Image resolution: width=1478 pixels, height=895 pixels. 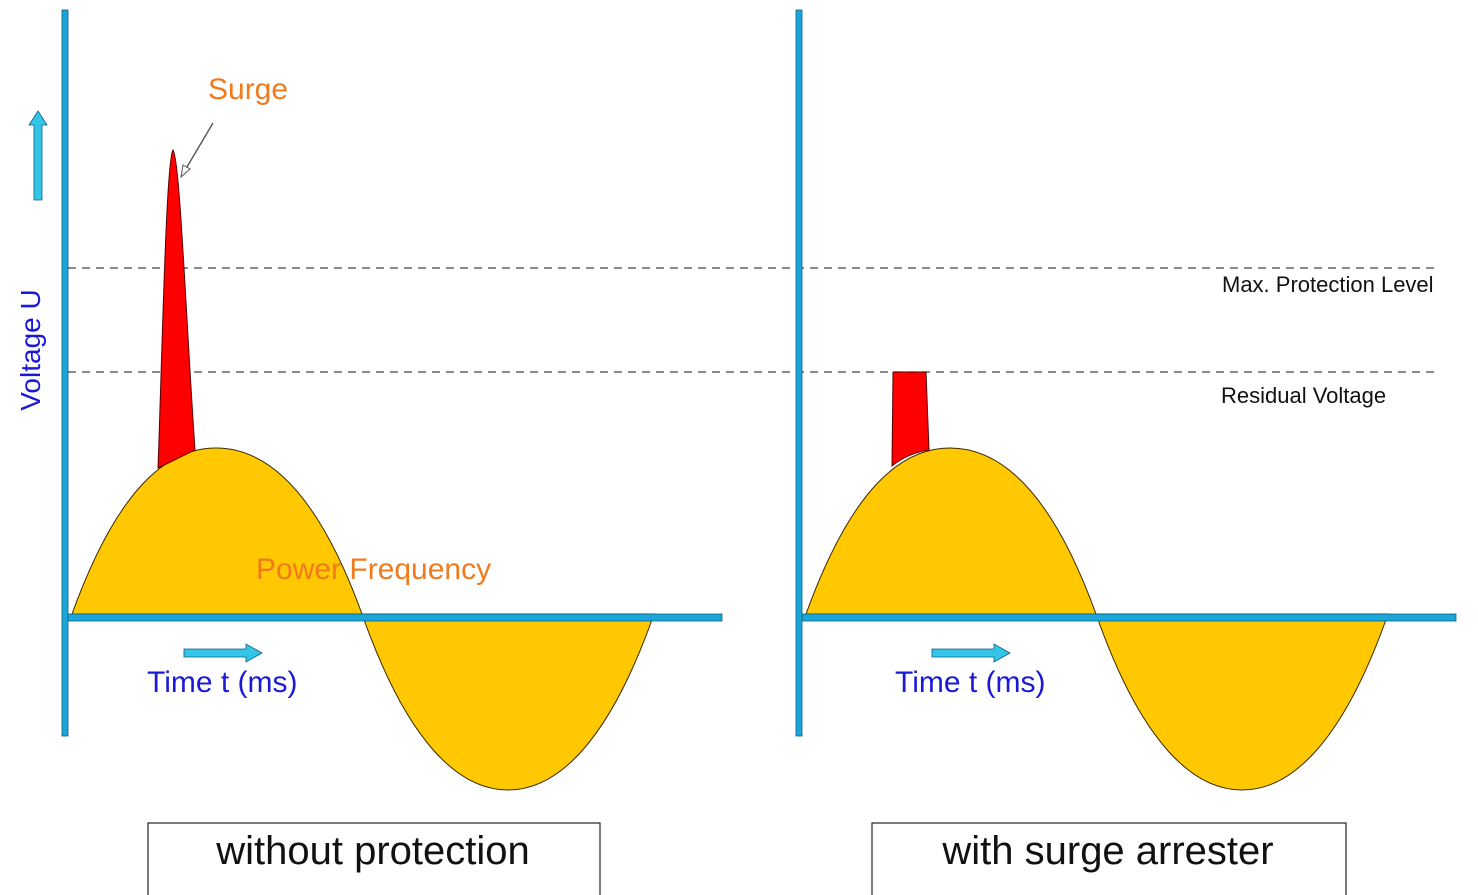 What do you see at coordinates (1129, 617) in the screenshot?
I see `right-x-axis` at bounding box center [1129, 617].